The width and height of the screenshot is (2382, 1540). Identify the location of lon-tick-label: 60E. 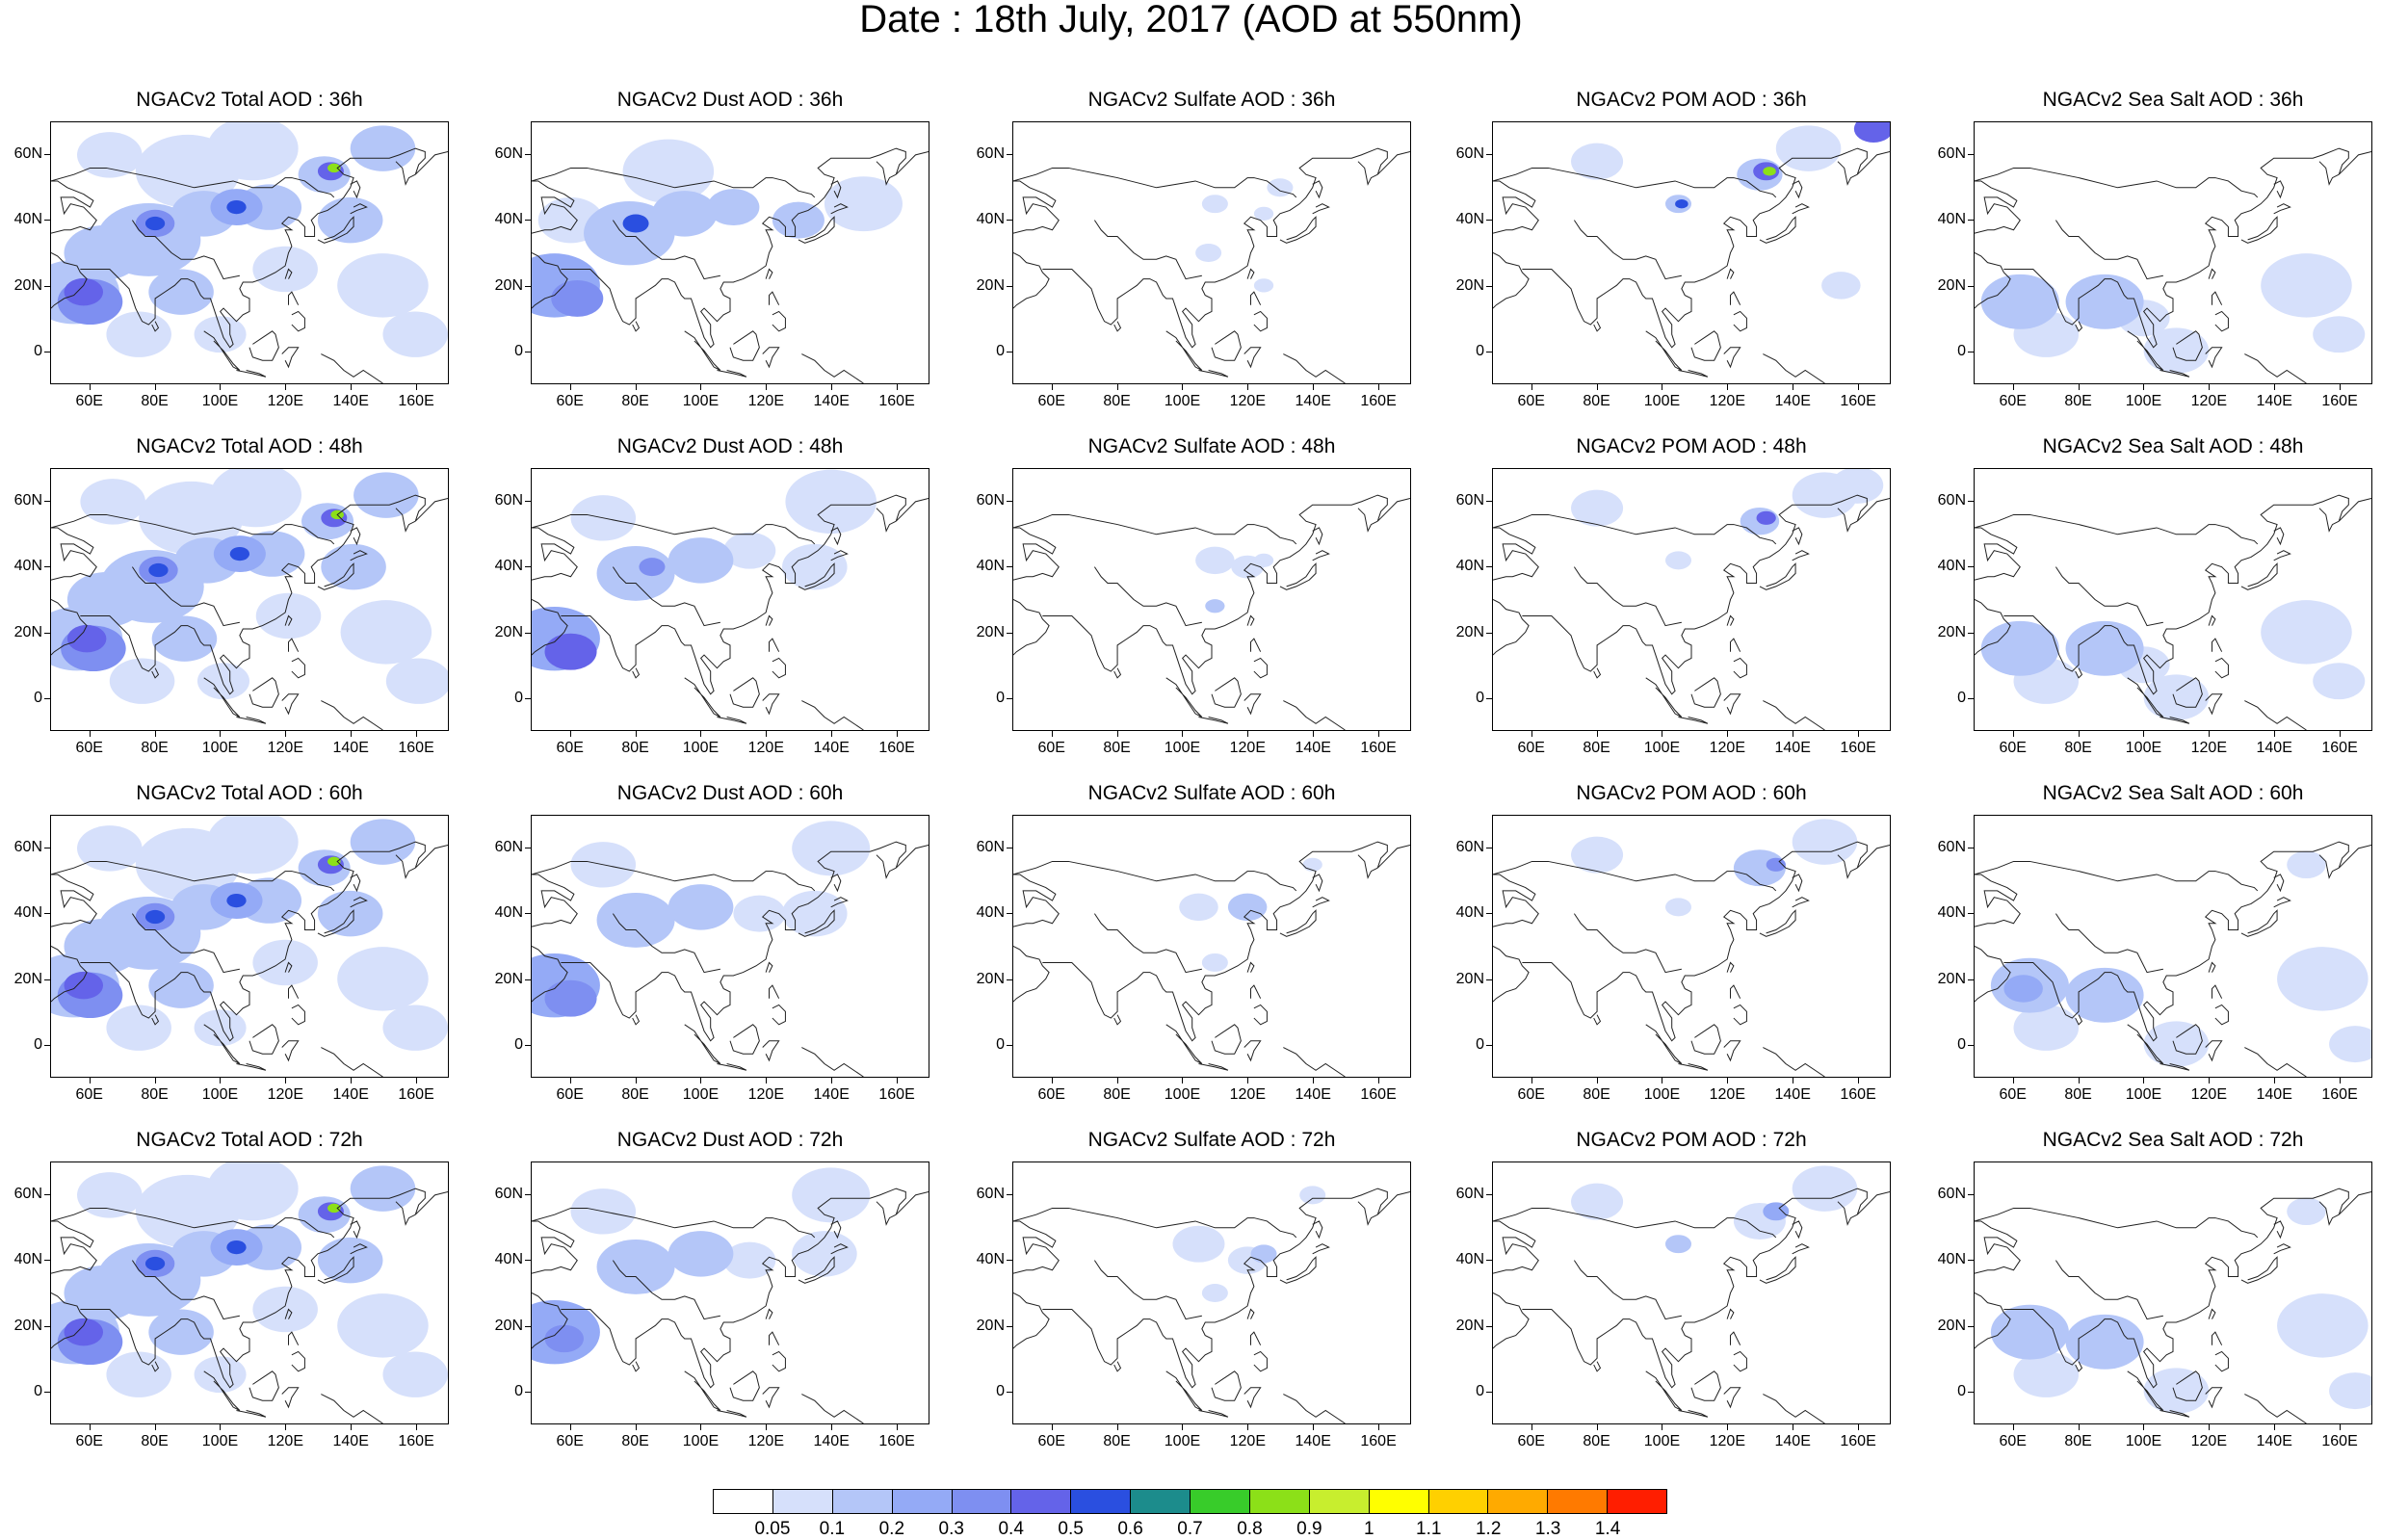
(1531, 748).